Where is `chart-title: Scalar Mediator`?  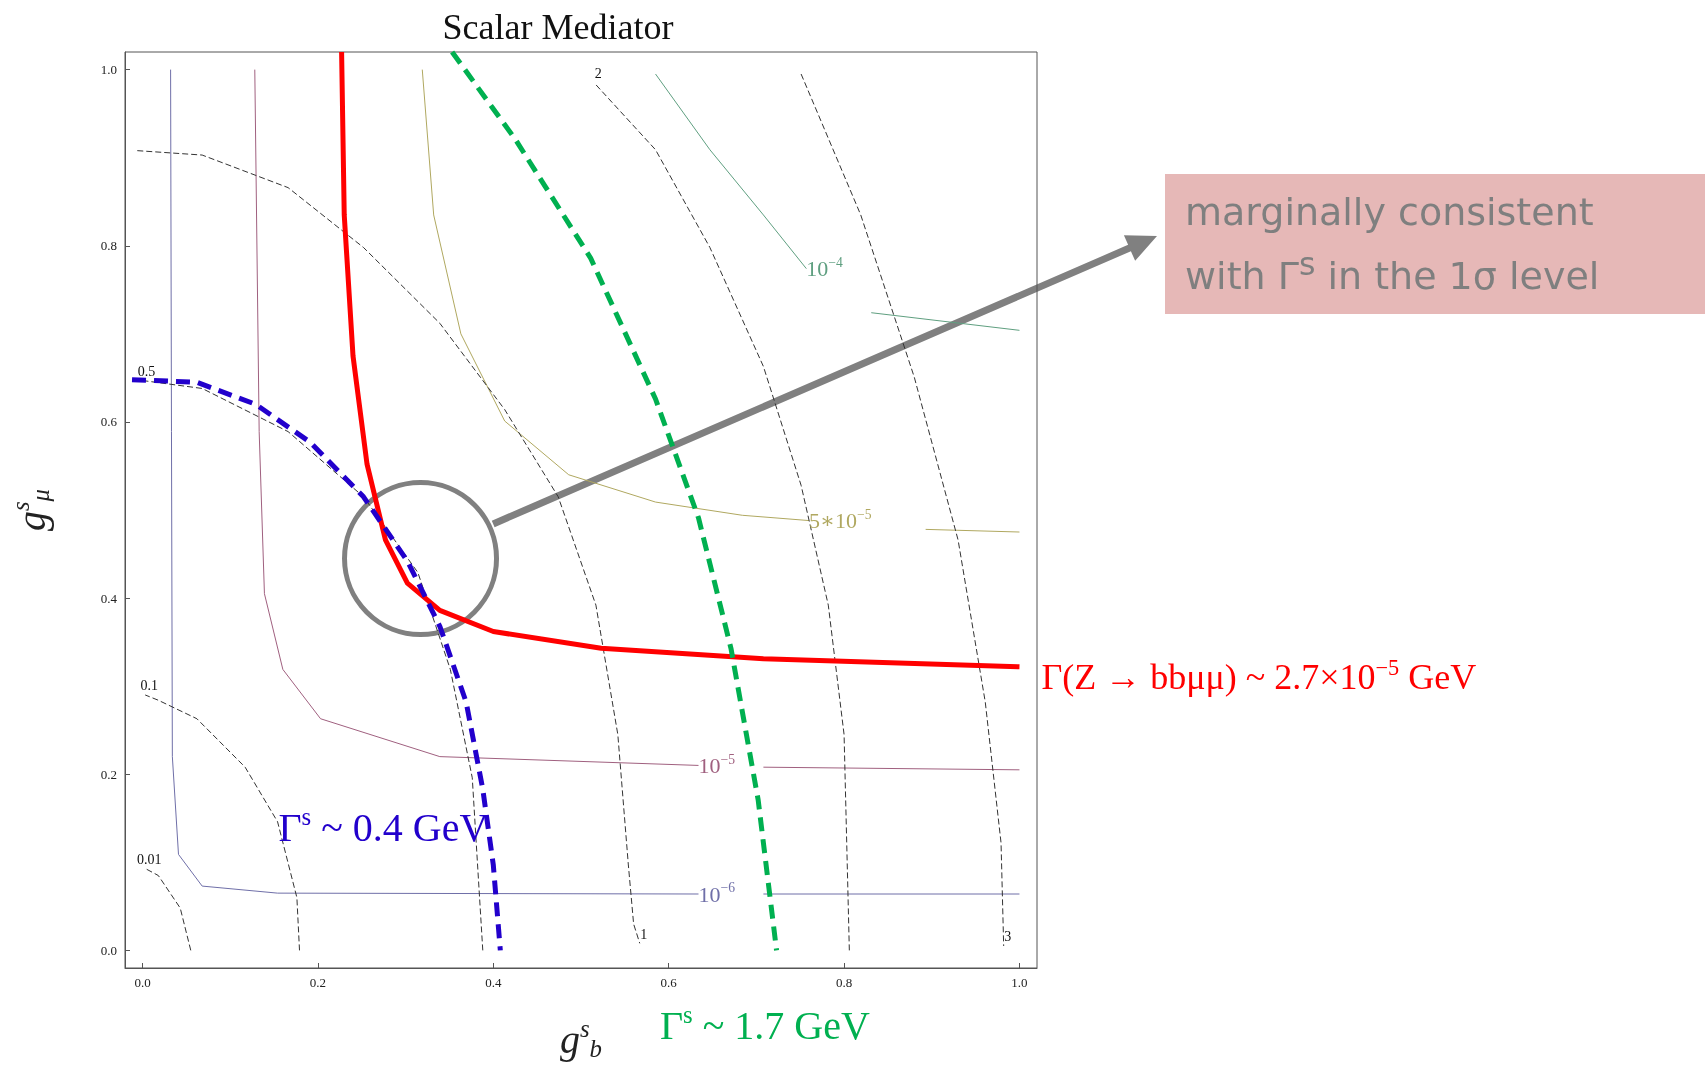
chart-title: Scalar Mediator is located at coordinates (558, 27).